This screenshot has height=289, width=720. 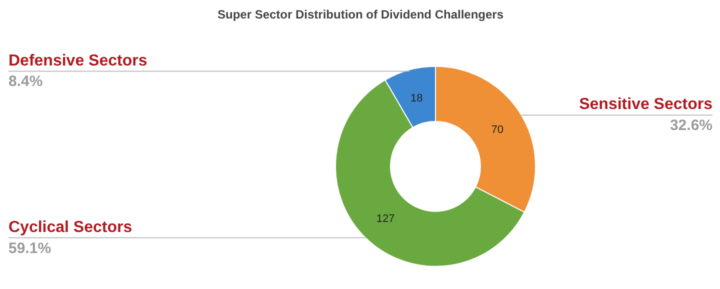 What do you see at coordinates (646, 105) in the screenshot?
I see `slice-label: Sensitive Sectors` at bounding box center [646, 105].